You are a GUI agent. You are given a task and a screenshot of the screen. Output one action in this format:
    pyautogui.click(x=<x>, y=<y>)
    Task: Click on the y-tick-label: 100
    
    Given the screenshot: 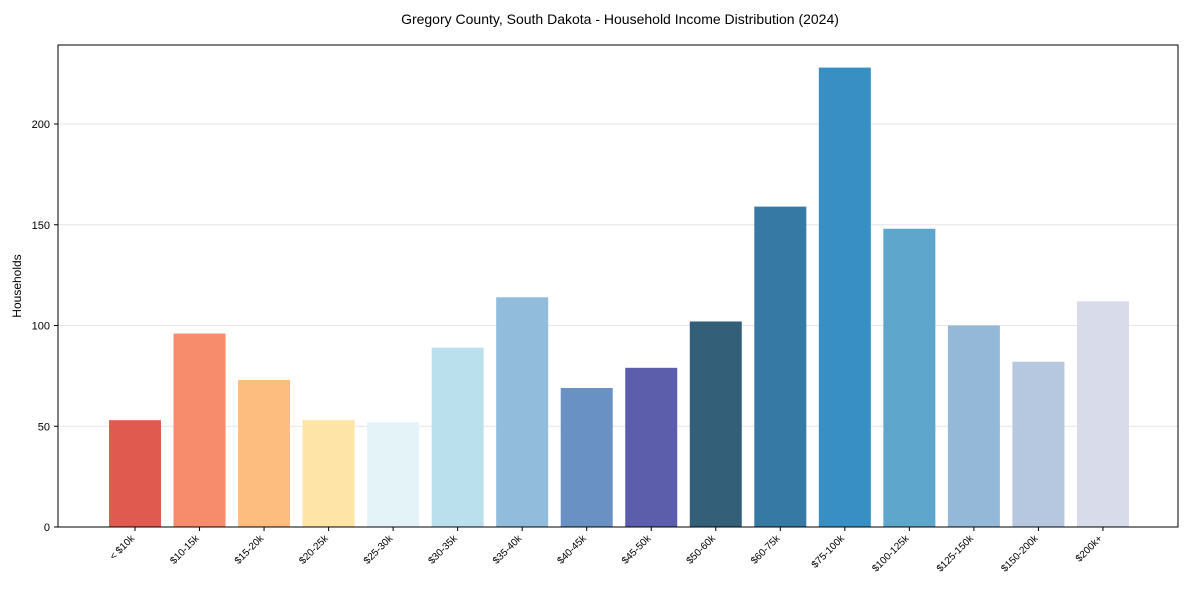 What is the action you would take?
    pyautogui.click(x=41, y=327)
    